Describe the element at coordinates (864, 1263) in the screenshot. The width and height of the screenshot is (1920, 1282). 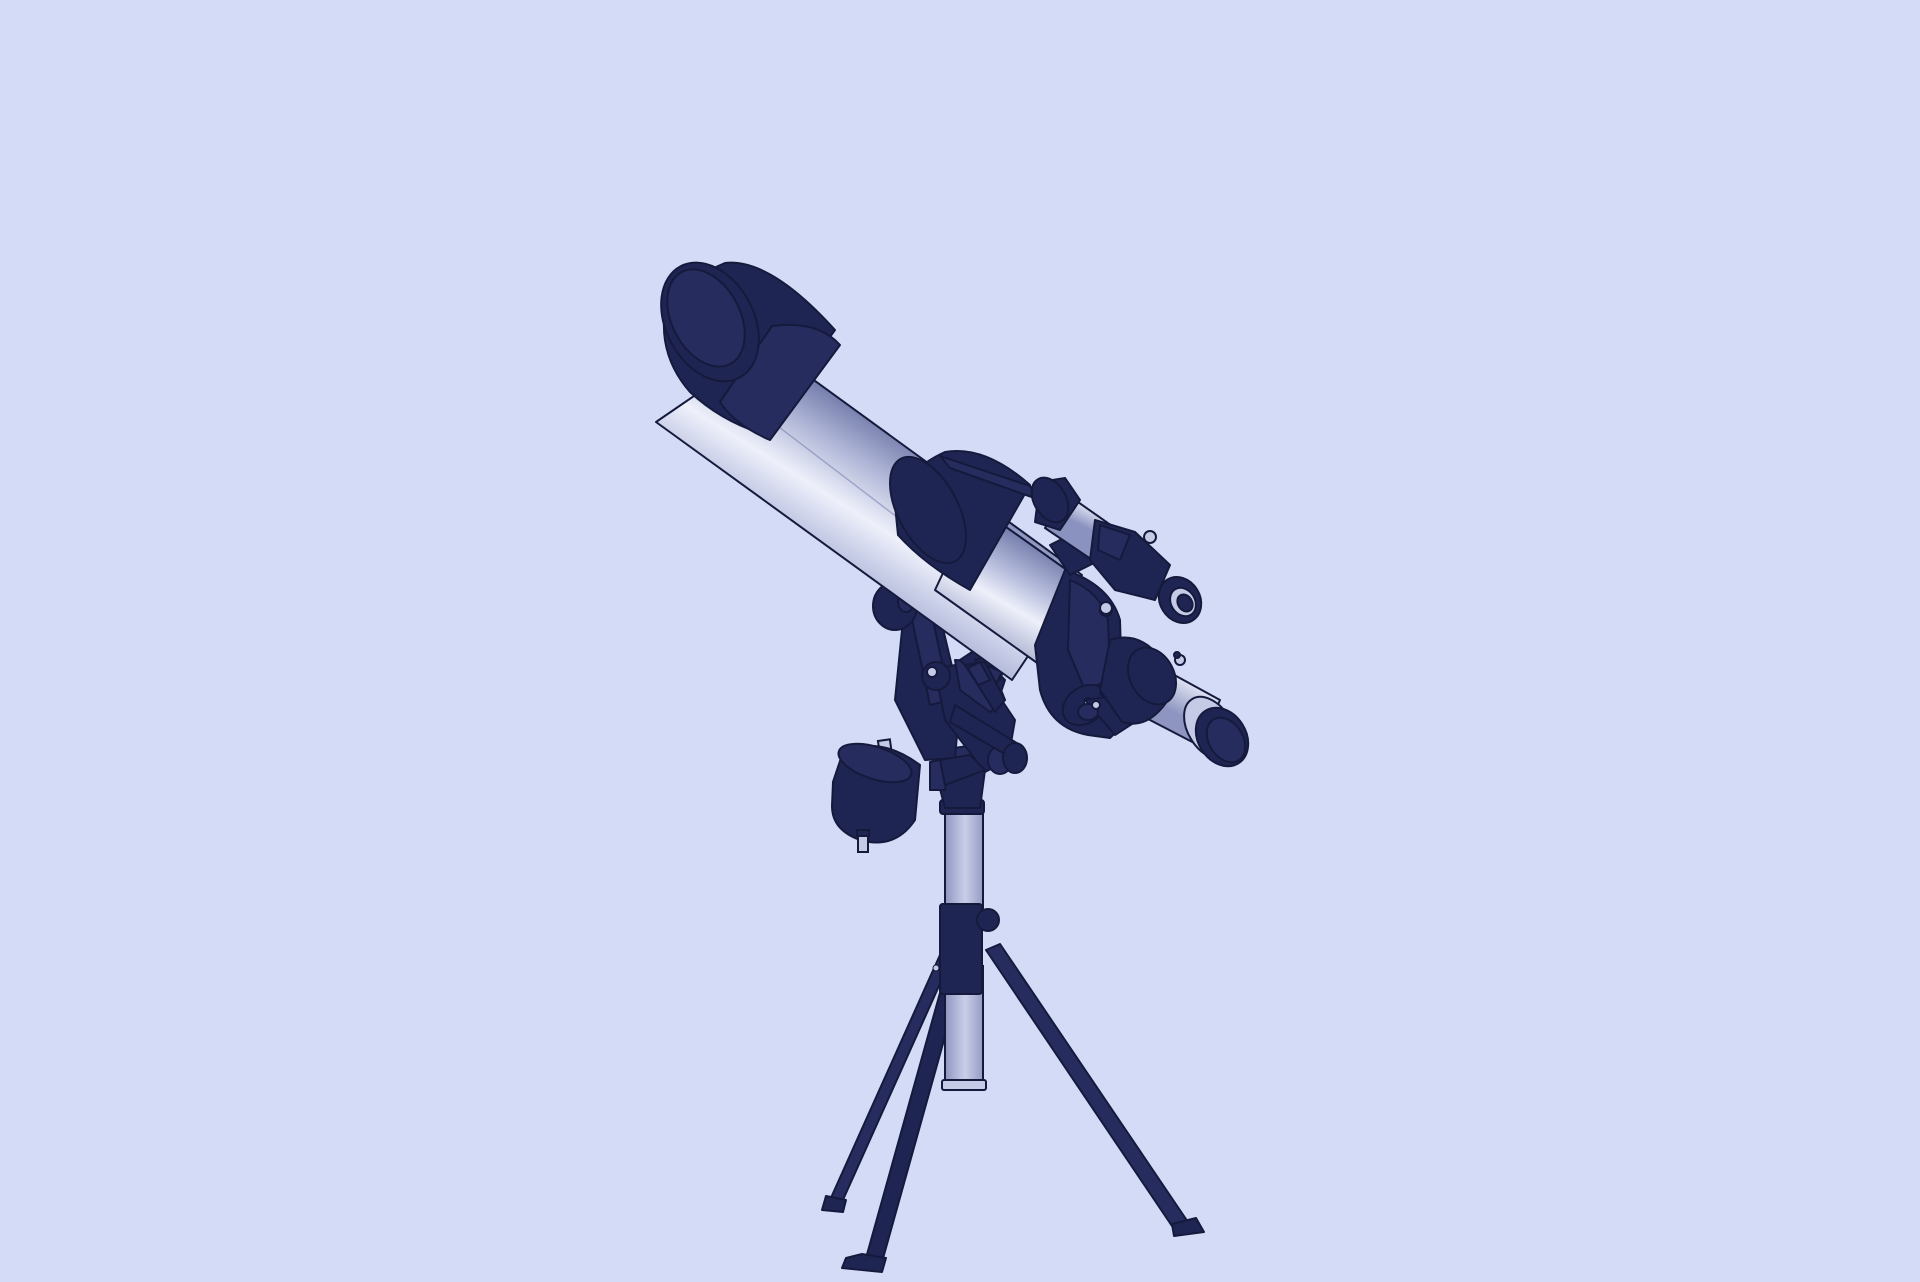
I see `tripod-foot-front-left` at that location.